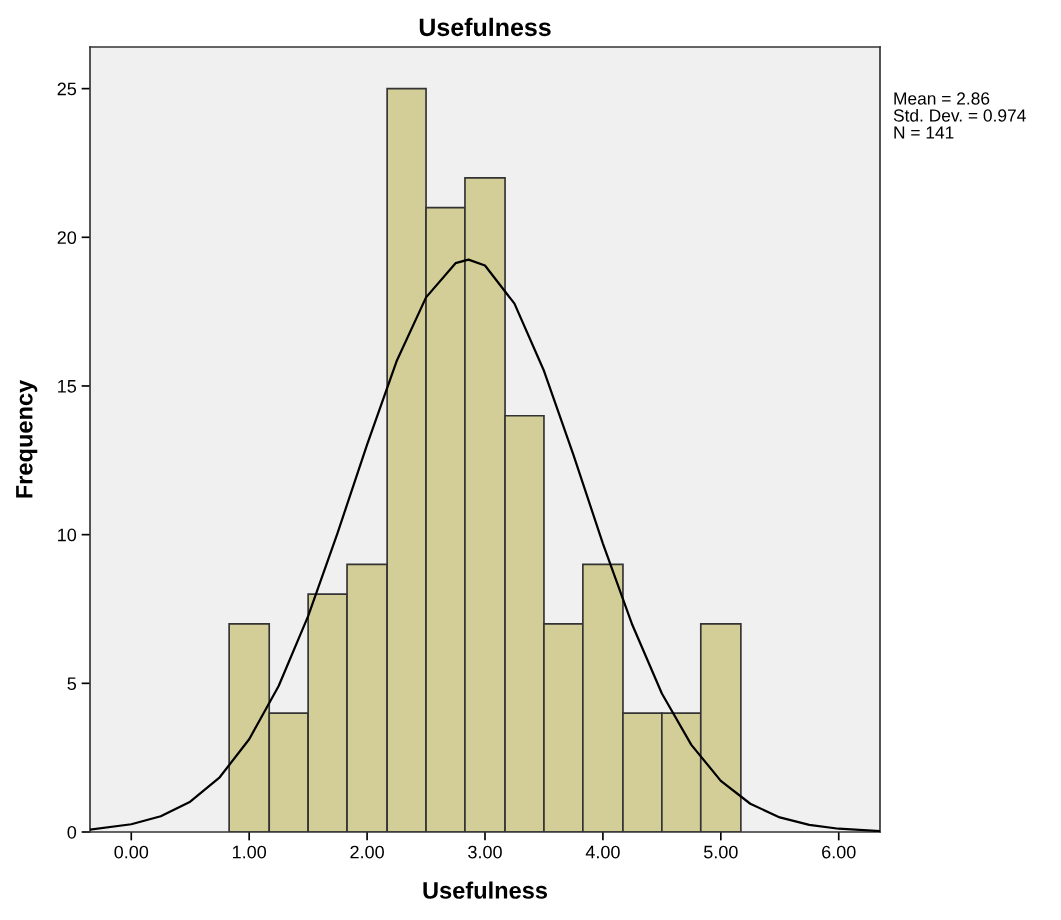 The width and height of the screenshot is (1061, 920). Describe the element at coordinates (924, 132) in the screenshot. I see `text: N = 141` at that location.